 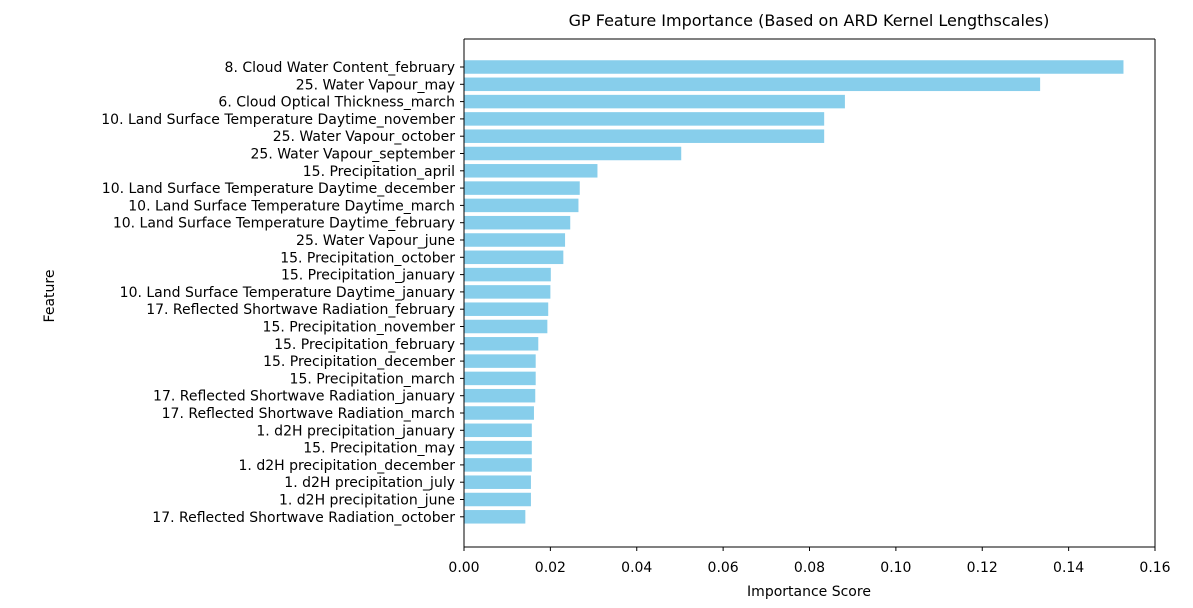 What do you see at coordinates (359, 362) in the screenshot?
I see `y-tick-label: 15. Precipitation_december` at bounding box center [359, 362].